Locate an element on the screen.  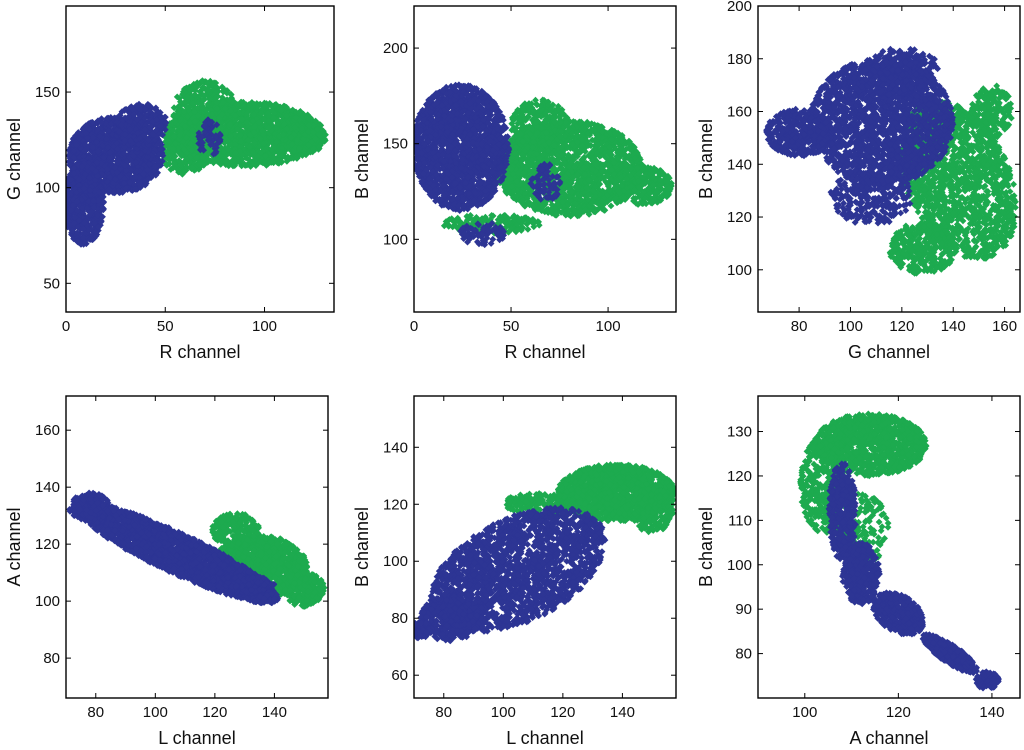
series-blue is located at coordinates (145, 174).